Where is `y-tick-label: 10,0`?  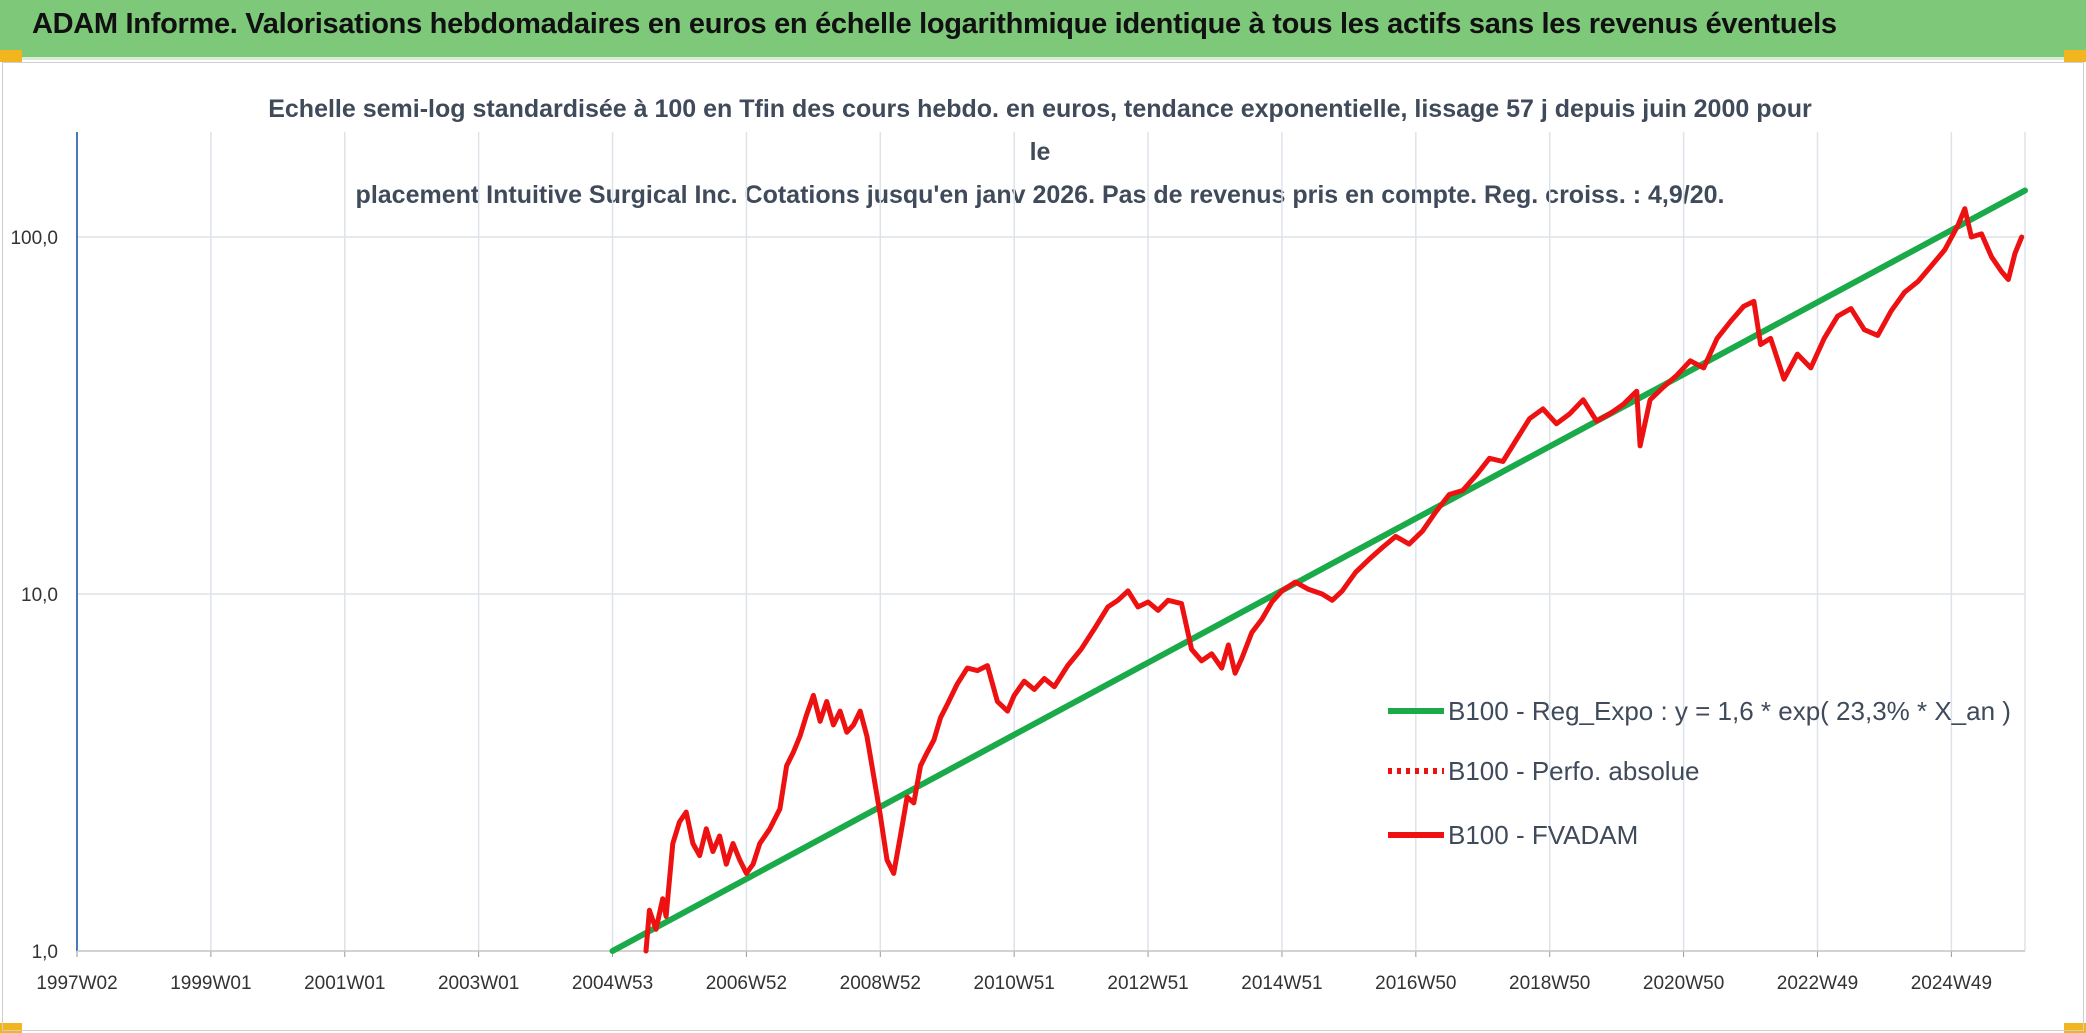 y-tick-label: 10,0 is located at coordinates (39, 595).